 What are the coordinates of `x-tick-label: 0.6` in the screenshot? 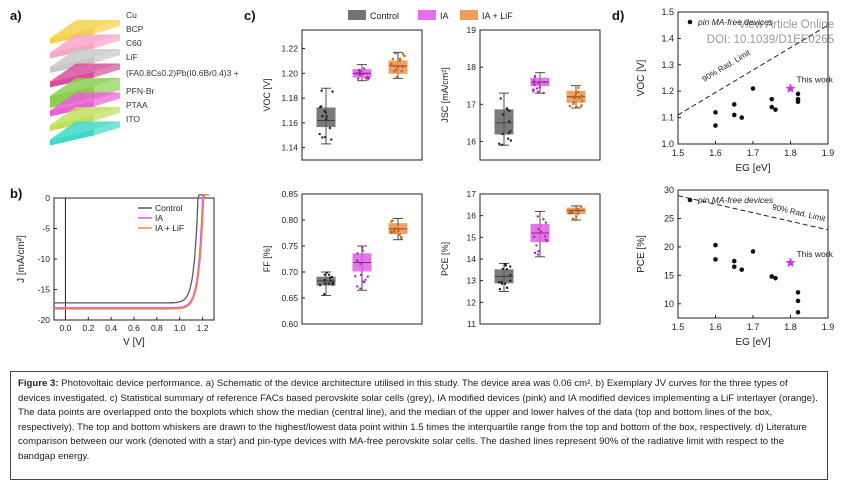 It's located at (134, 328).